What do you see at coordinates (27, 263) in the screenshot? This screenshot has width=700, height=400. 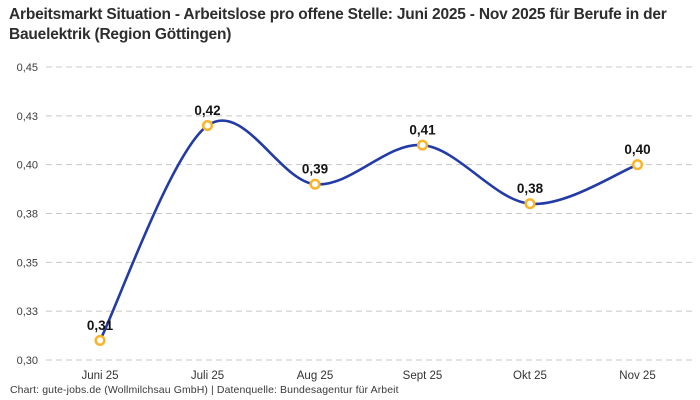 I see `y-axis-tick-label: 0,35` at bounding box center [27, 263].